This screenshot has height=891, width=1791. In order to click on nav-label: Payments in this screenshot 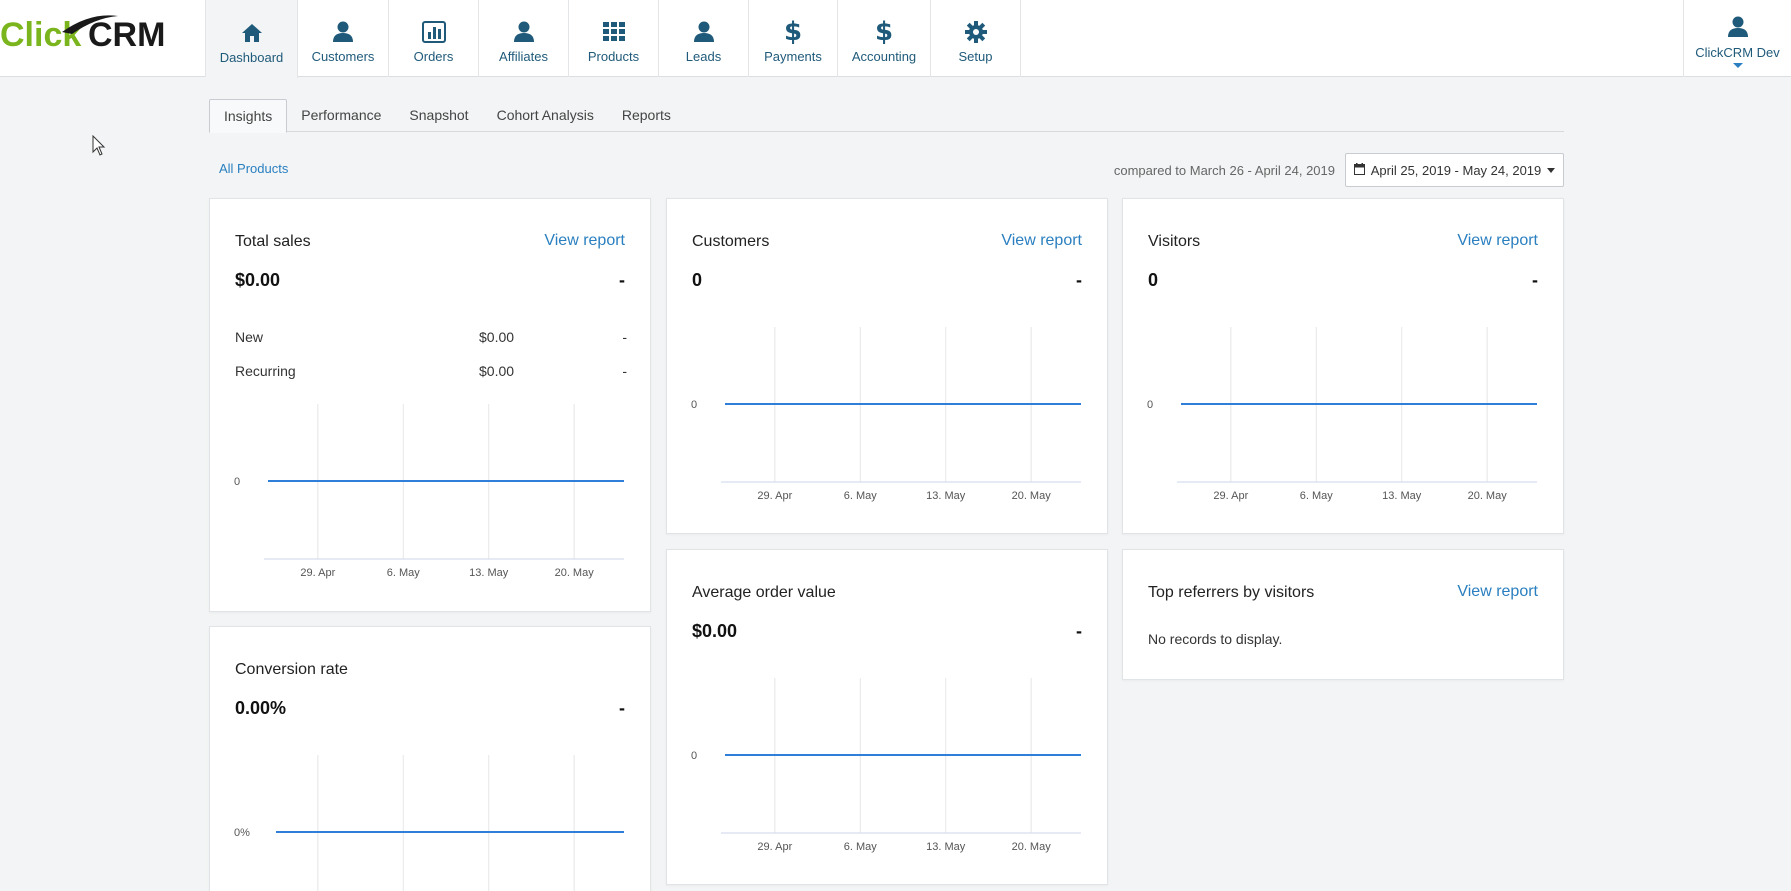, I will do `click(793, 56)`.